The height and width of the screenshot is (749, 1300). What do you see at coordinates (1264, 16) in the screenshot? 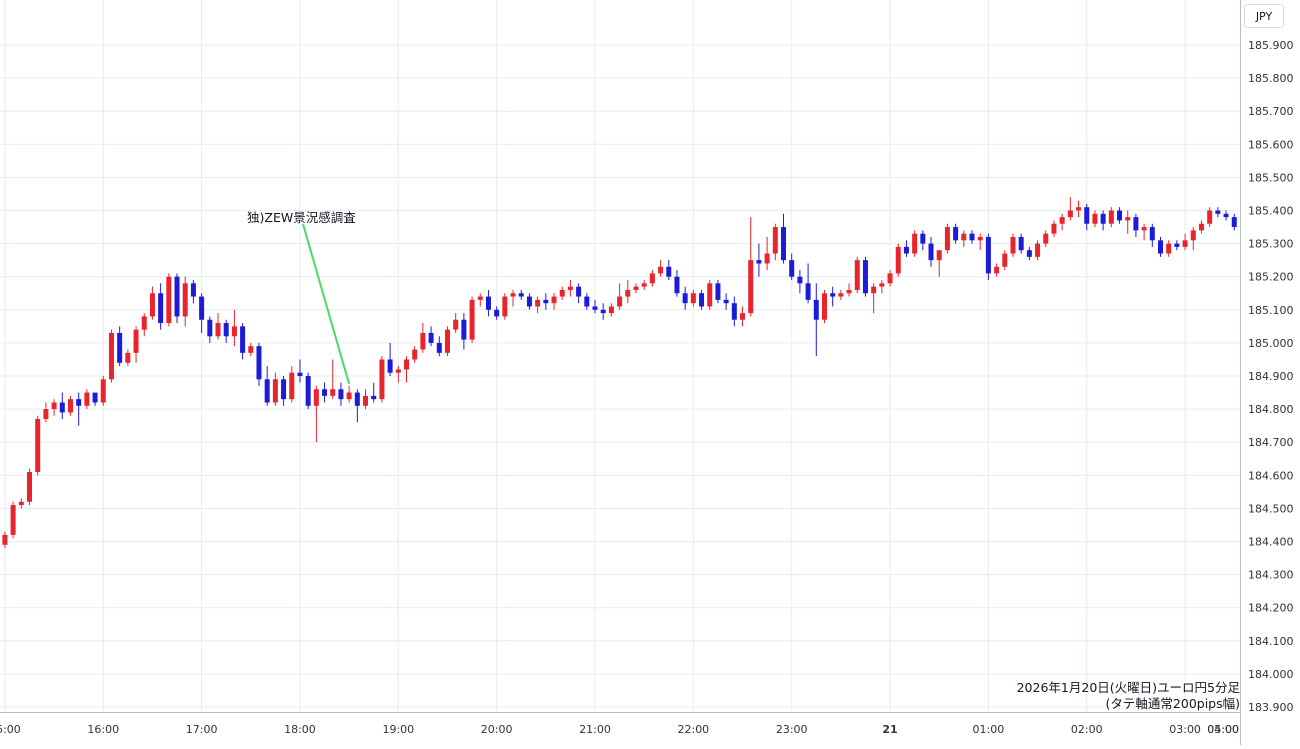
I see `currency-button: JPY` at bounding box center [1264, 16].